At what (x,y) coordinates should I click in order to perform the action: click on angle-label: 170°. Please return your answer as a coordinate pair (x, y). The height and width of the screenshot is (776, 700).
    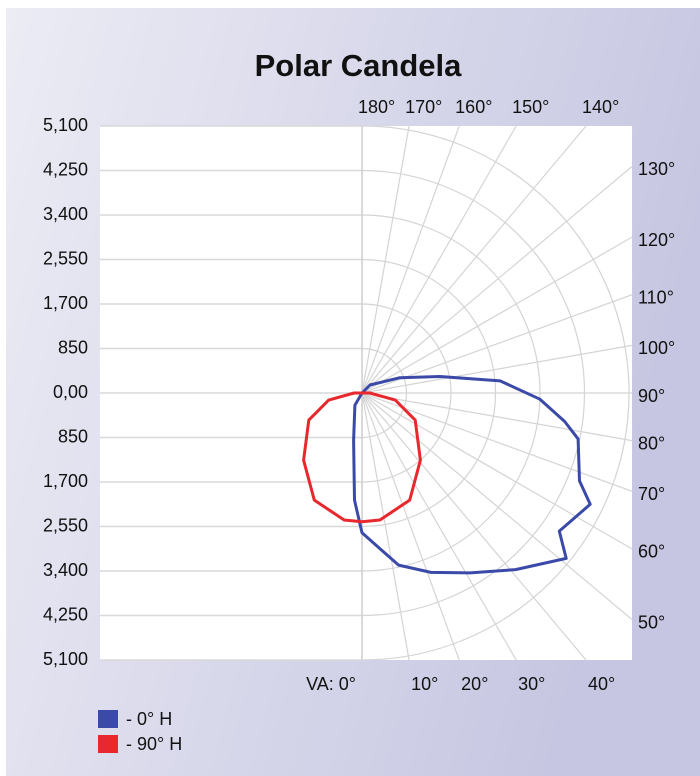
    Looking at the image, I should click on (423, 107).